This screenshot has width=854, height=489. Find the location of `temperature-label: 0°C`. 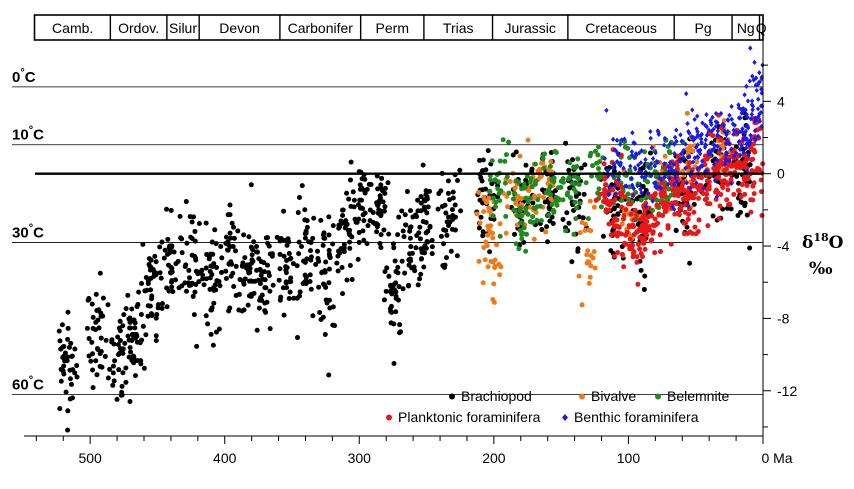

temperature-label: 0°C is located at coordinates (24, 76).